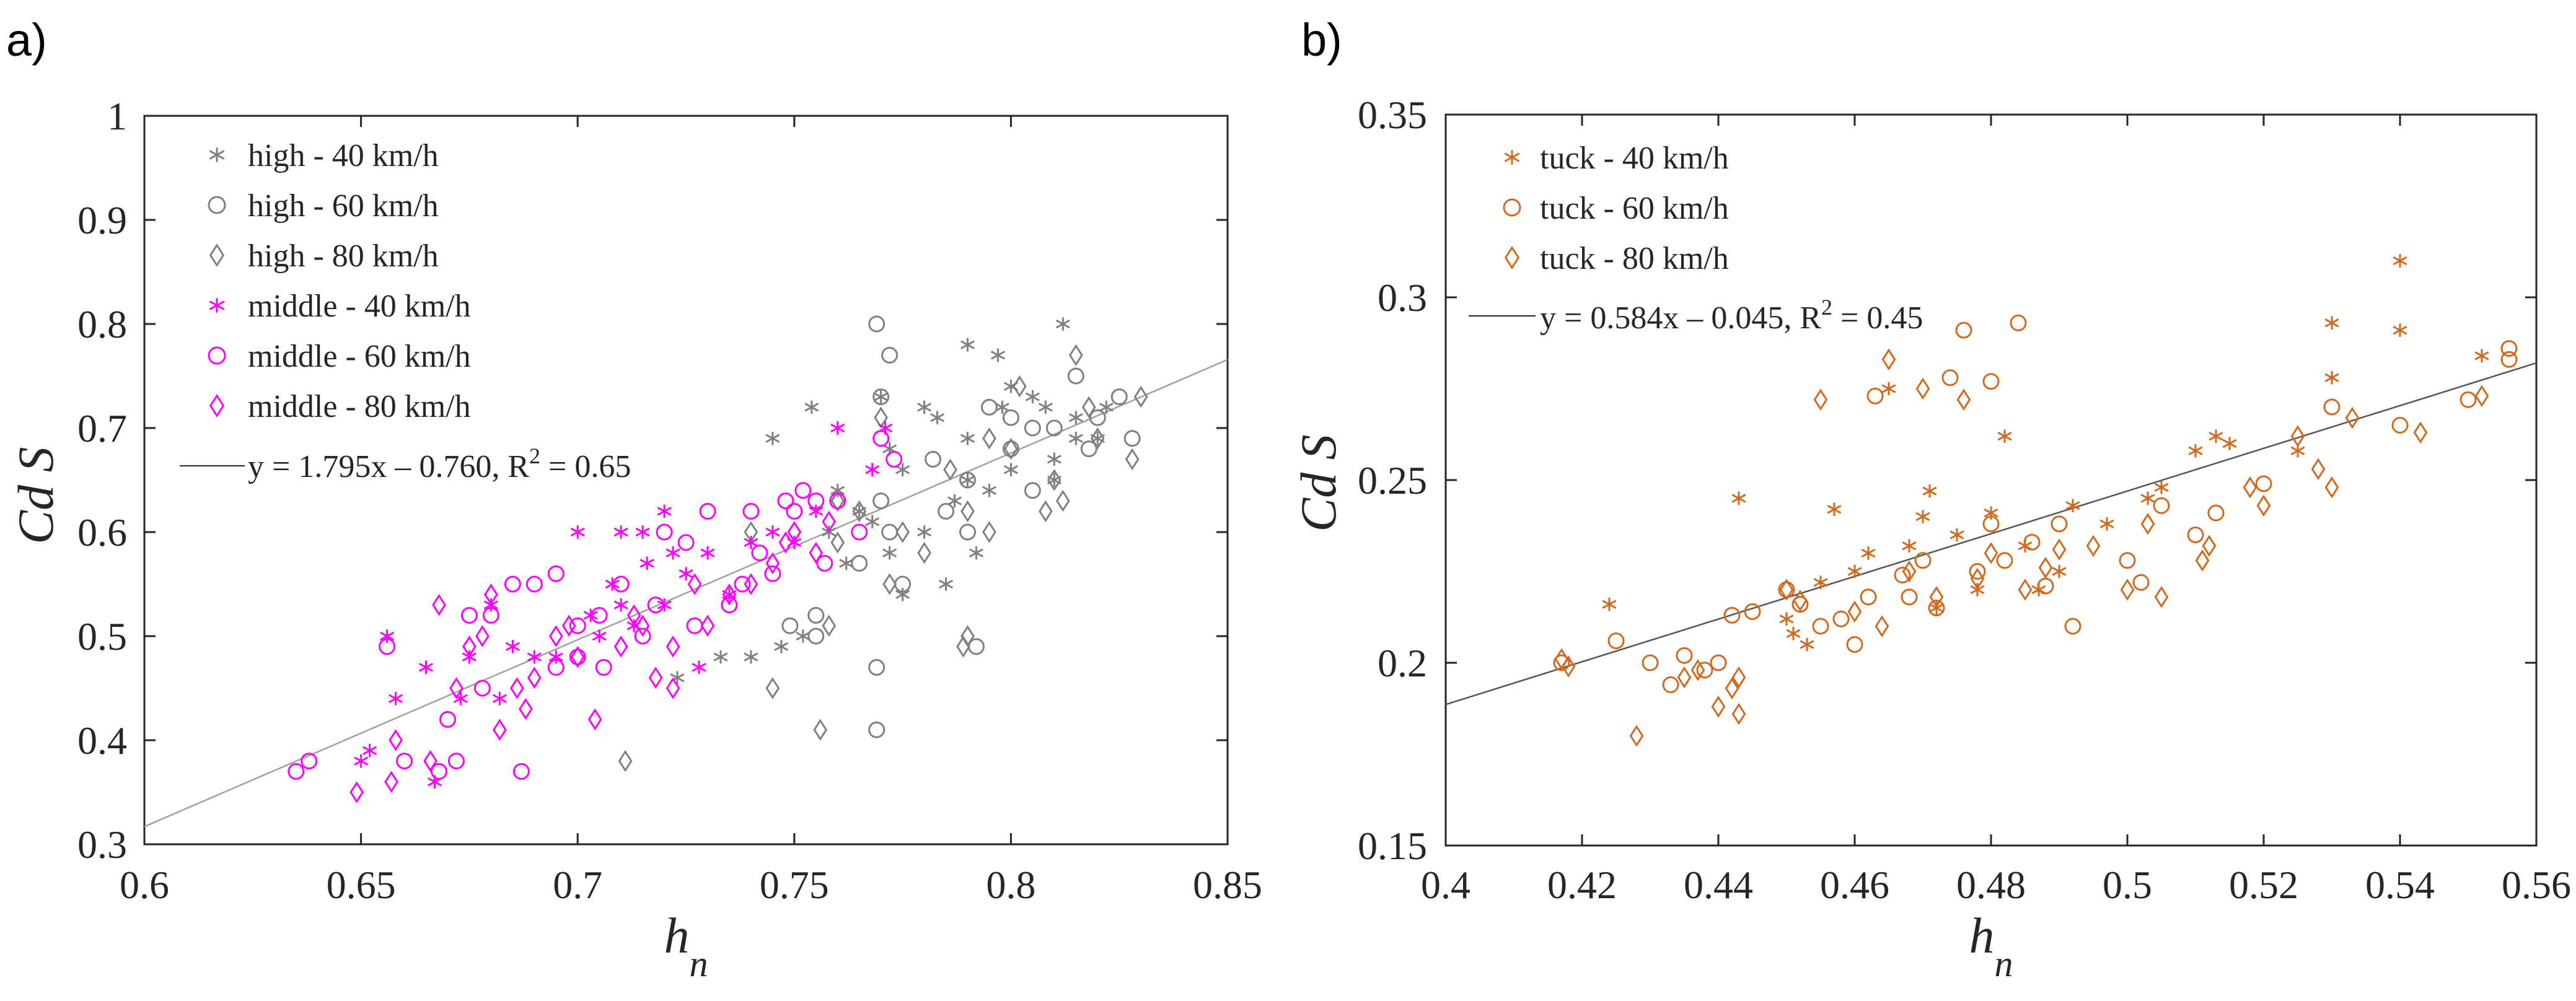 The width and height of the screenshot is (2576, 1001). What do you see at coordinates (102, 845) in the screenshot?
I see `y-tick-label: 0.3` at bounding box center [102, 845].